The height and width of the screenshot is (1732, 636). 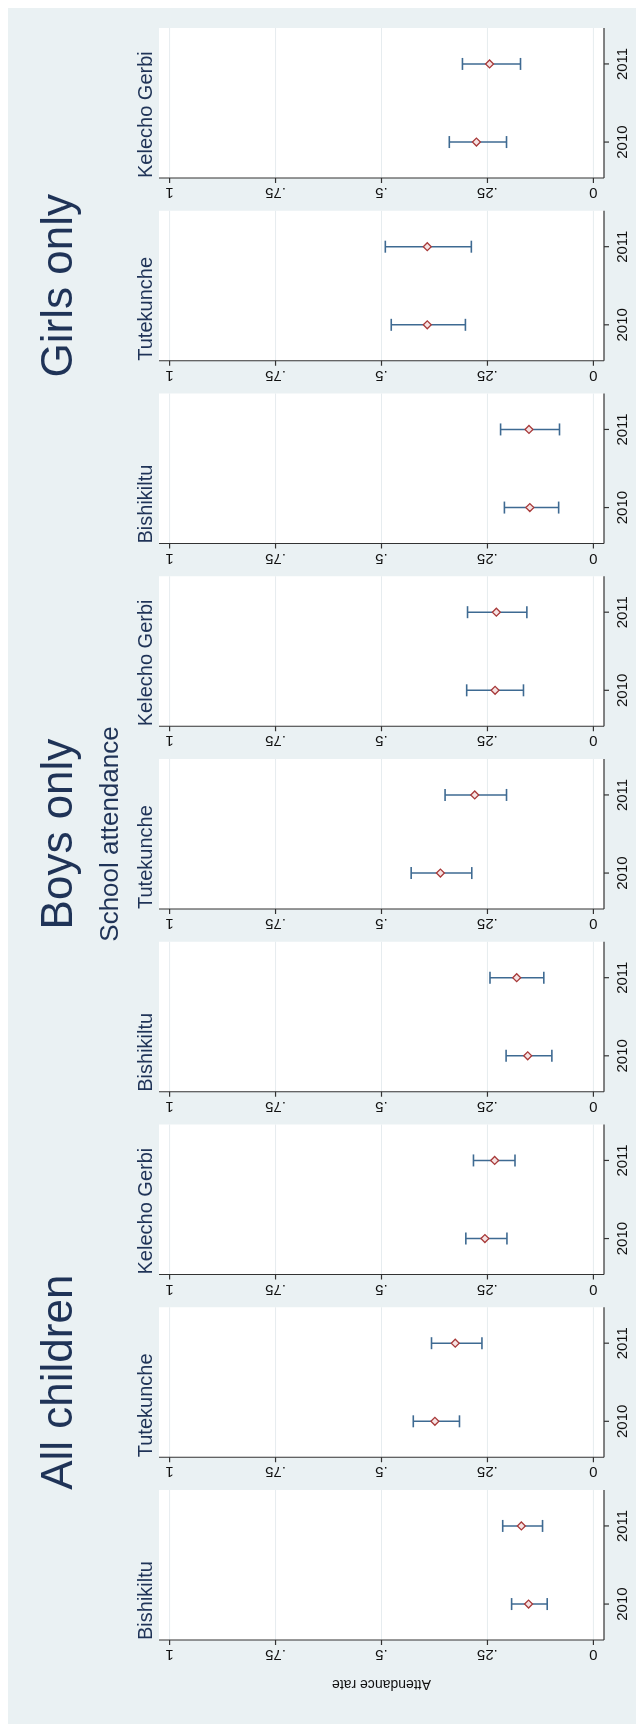 What do you see at coordinates (381, 1685) in the screenshot?
I see `x-axis-title: Attendance rate` at bounding box center [381, 1685].